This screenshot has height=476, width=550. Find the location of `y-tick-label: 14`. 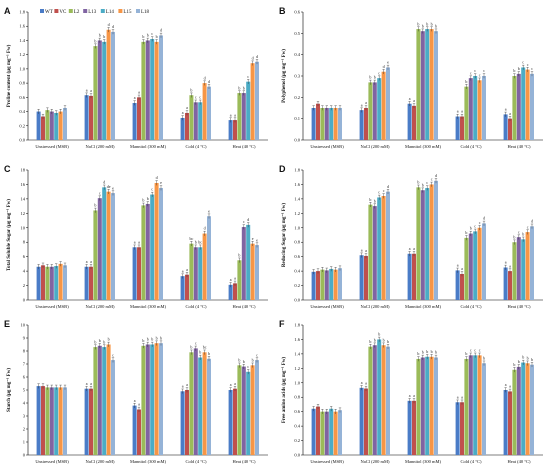

y-tick-label: 14 is located at coordinates (23, 198).